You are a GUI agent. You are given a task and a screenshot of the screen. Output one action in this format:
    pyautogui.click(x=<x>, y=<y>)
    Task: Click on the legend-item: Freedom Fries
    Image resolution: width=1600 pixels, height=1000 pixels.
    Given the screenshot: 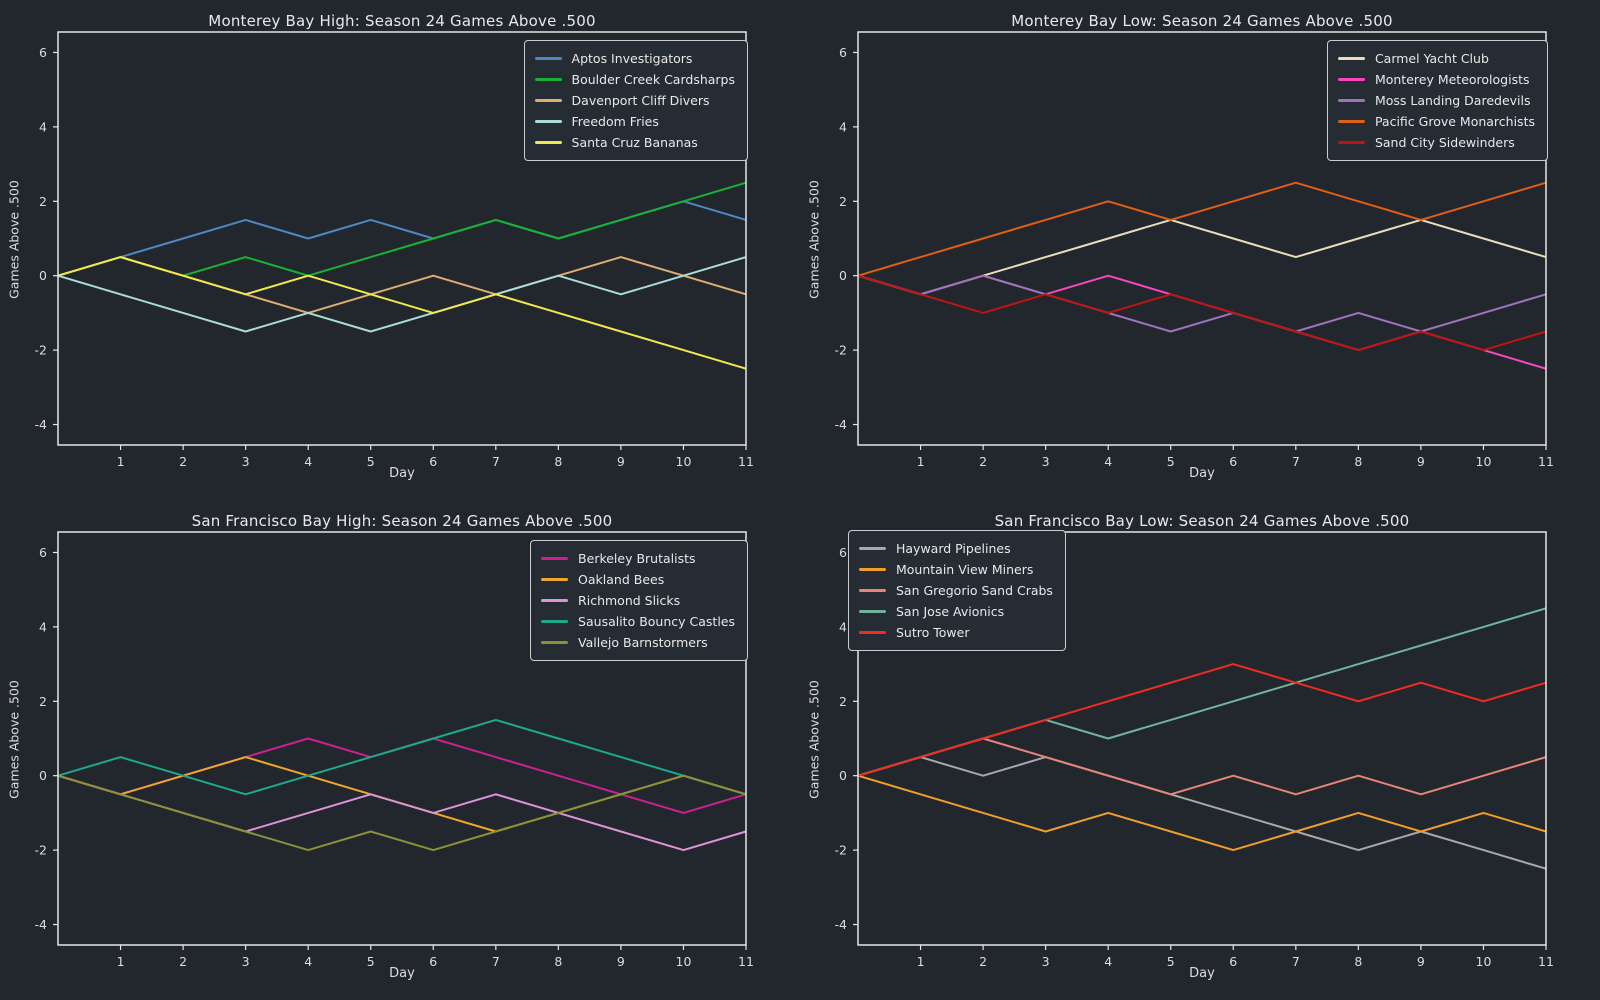 What is the action you would take?
    pyautogui.click(x=634, y=121)
    